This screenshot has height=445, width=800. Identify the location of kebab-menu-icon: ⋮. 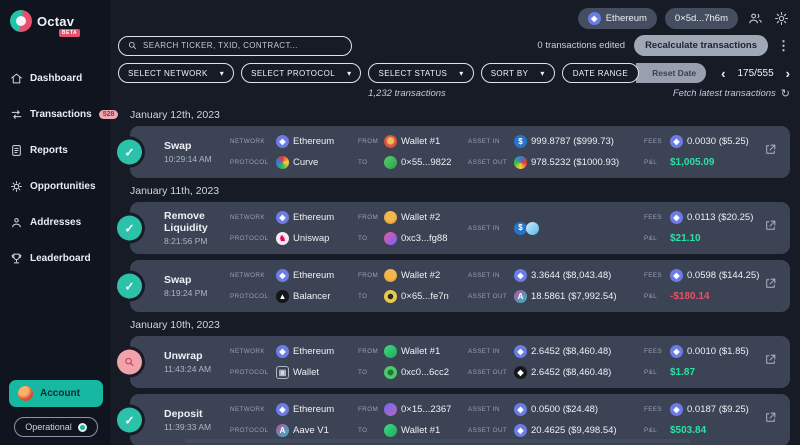
(783, 45).